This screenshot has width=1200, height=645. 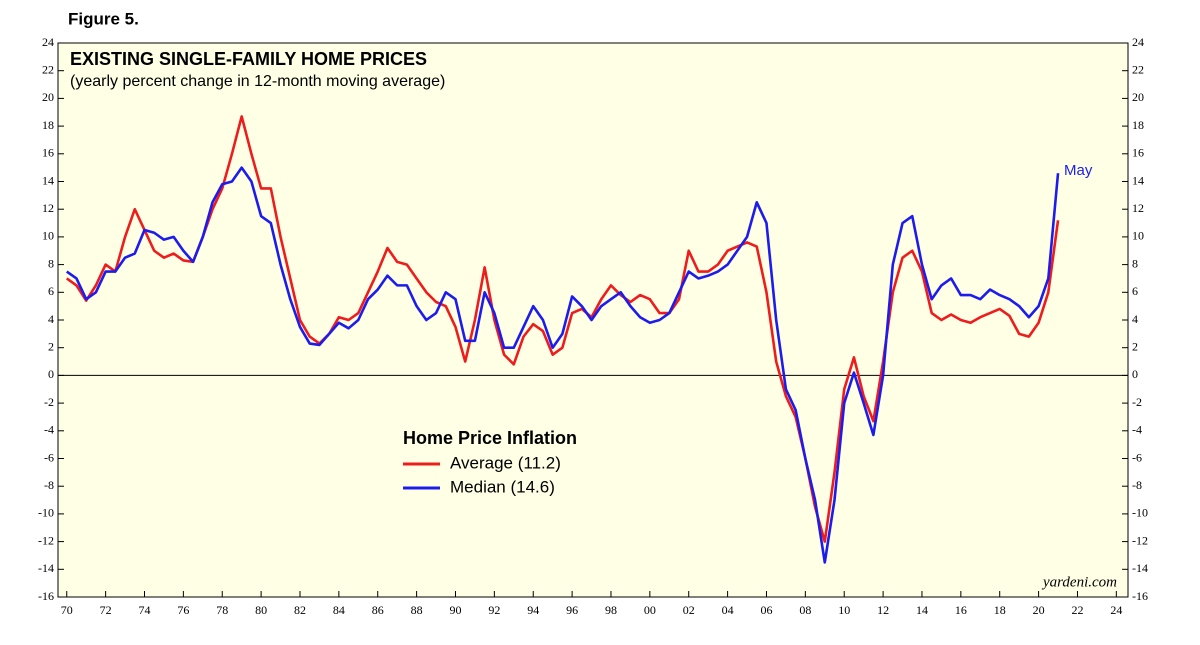 What do you see at coordinates (48, 180) in the screenshot?
I see `y-tick-label: 14` at bounding box center [48, 180].